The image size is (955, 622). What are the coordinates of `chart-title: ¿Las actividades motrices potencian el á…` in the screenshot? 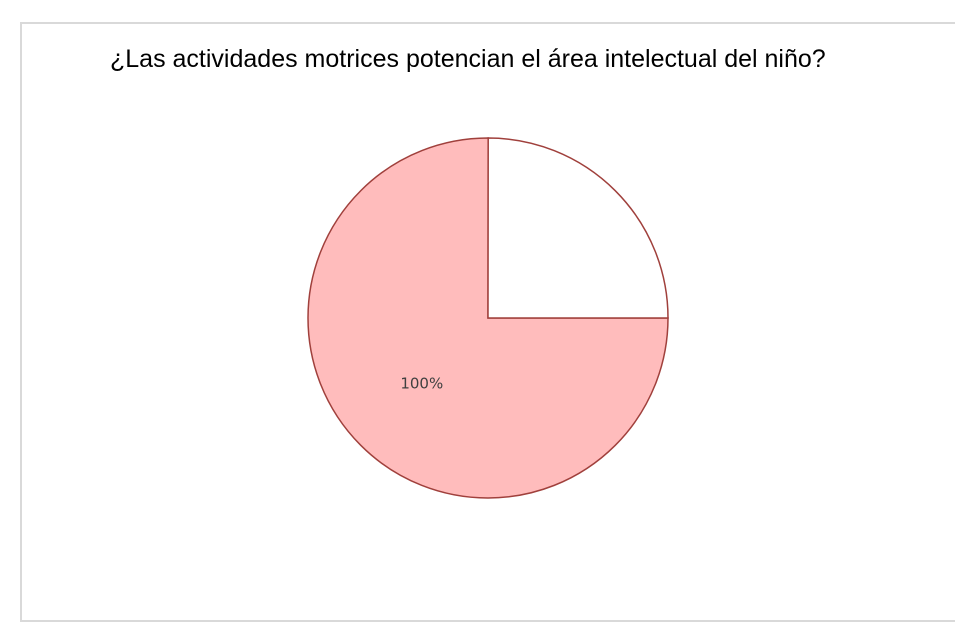 It's located at (468, 59).